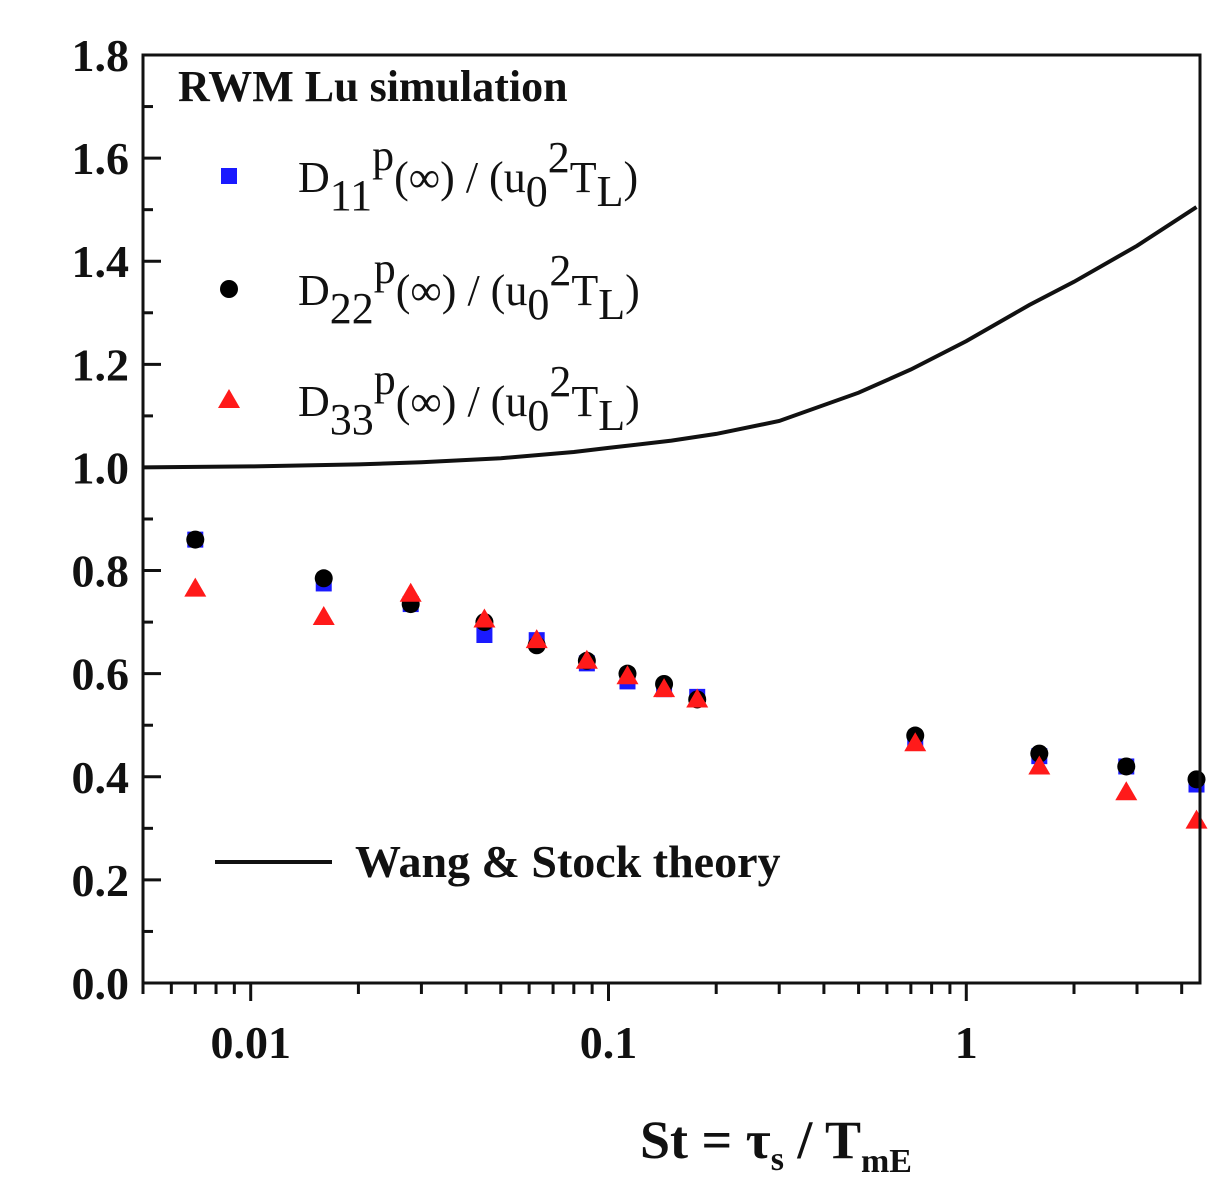 The height and width of the screenshot is (1197, 1223). What do you see at coordinates (468, 175) in the screenshot?
I see `legend-label-d11: D11p(∞) / (u02TL)` at bounding box center [468, 175].